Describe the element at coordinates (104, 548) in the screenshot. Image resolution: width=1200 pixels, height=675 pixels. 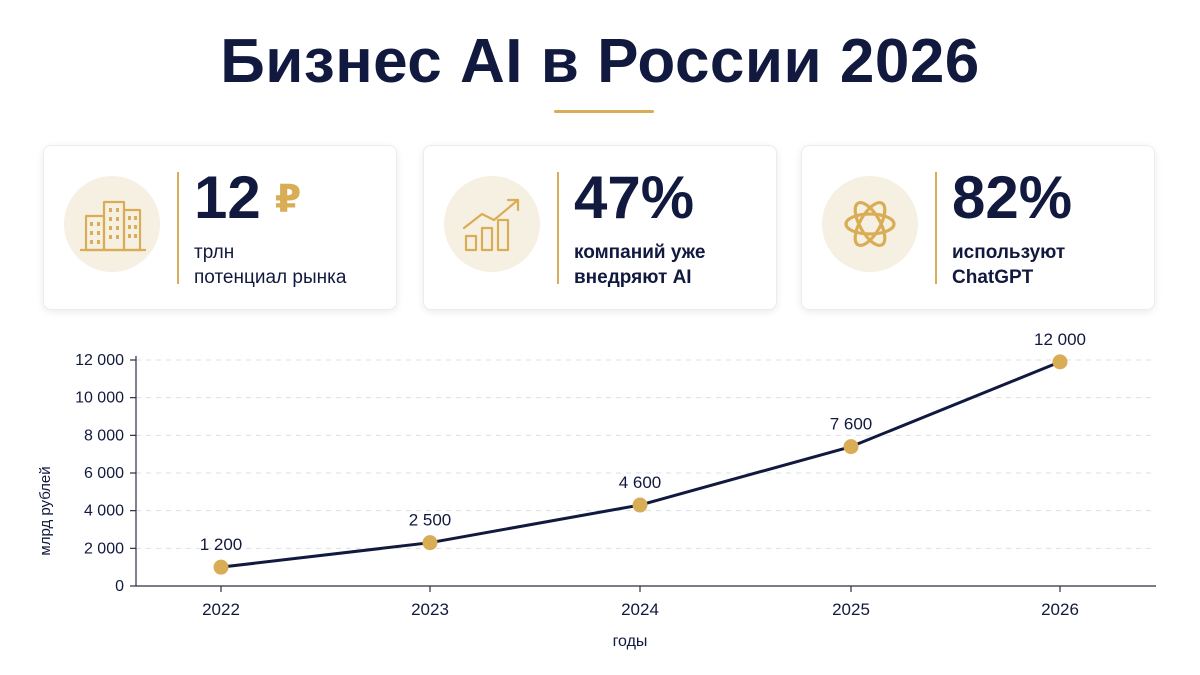
I see `y-tick-label: 2 000` at that location.